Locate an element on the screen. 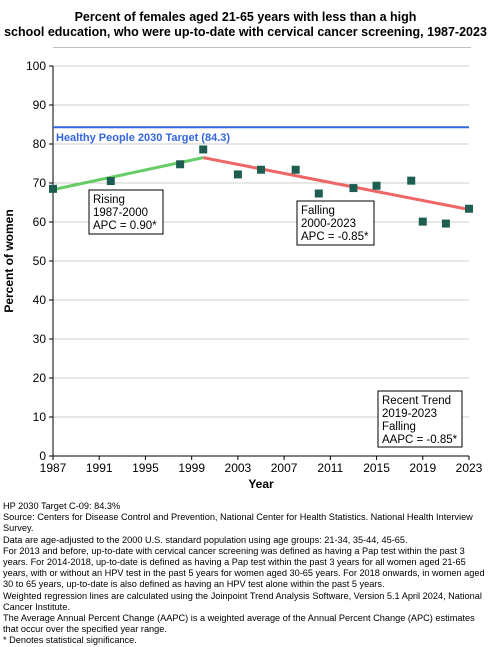  trend-line-falling is located at coordinates (336, 183).